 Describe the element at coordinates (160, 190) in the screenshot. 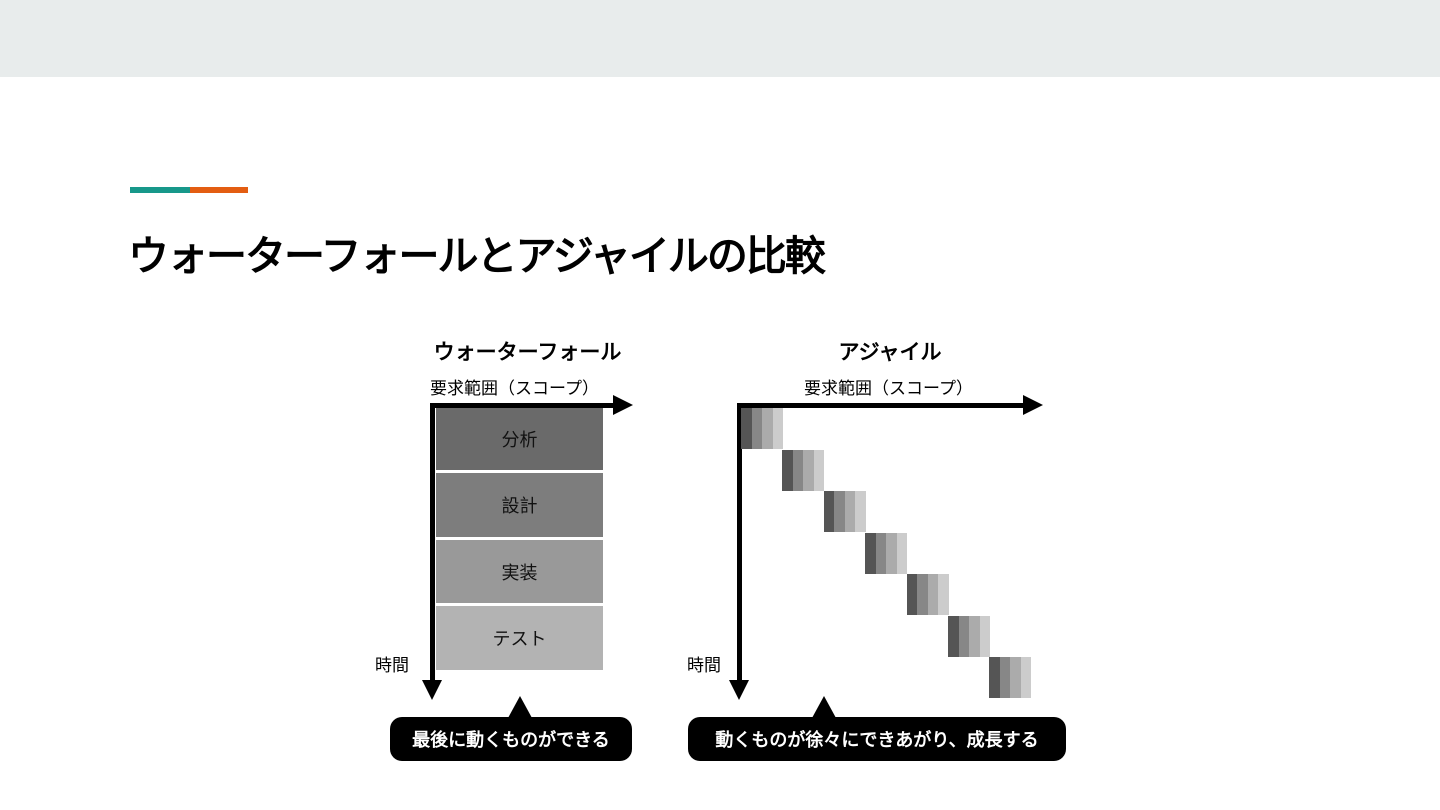

I see `accent-bar-teal` at that location.